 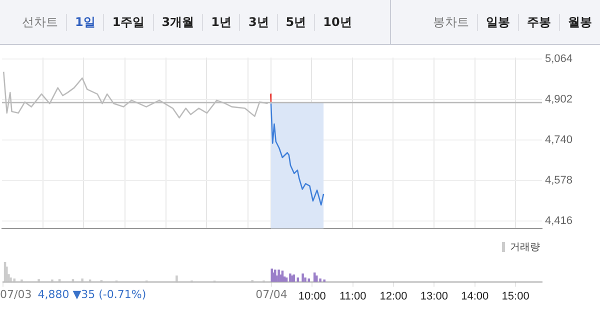 I want to click on text: 3개월, so click(x=177, y=22).